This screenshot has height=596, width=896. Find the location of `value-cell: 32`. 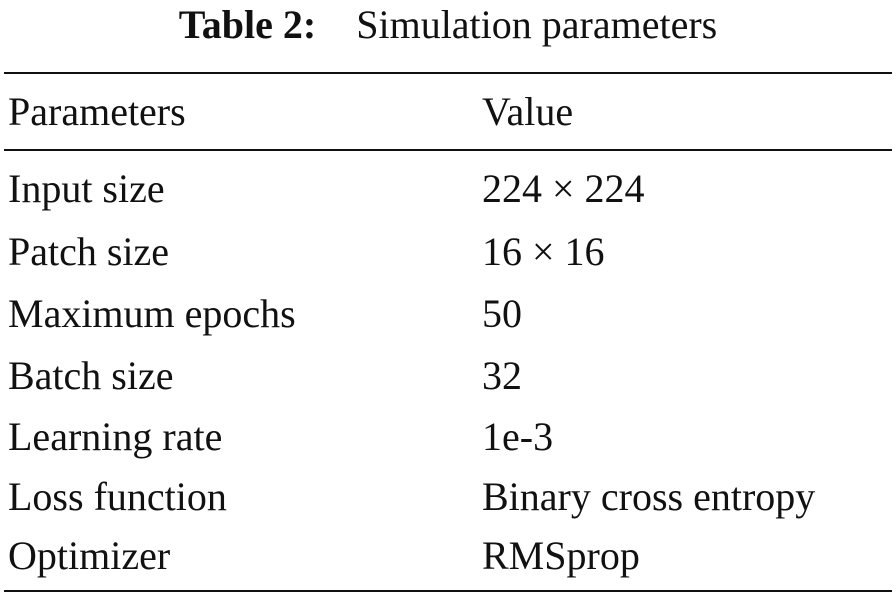

value-cell: 32 is located at coordinates (502, 375).